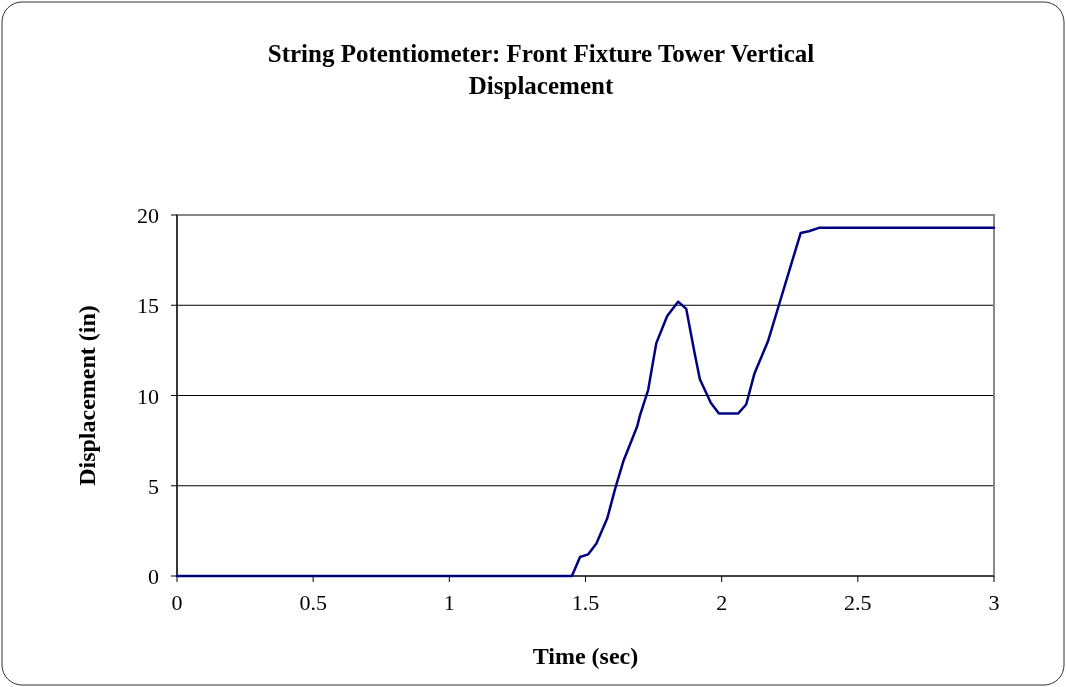  Describe the element at coordinates (153, 576) in the screenshot. I see `y-tick-label: 0` at that location.